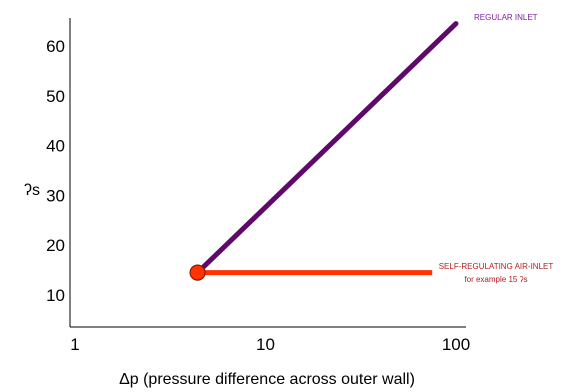 The height and width of the screenshot is (392, 583). I want to click on y-tick-label: 40, so click(55, 146).